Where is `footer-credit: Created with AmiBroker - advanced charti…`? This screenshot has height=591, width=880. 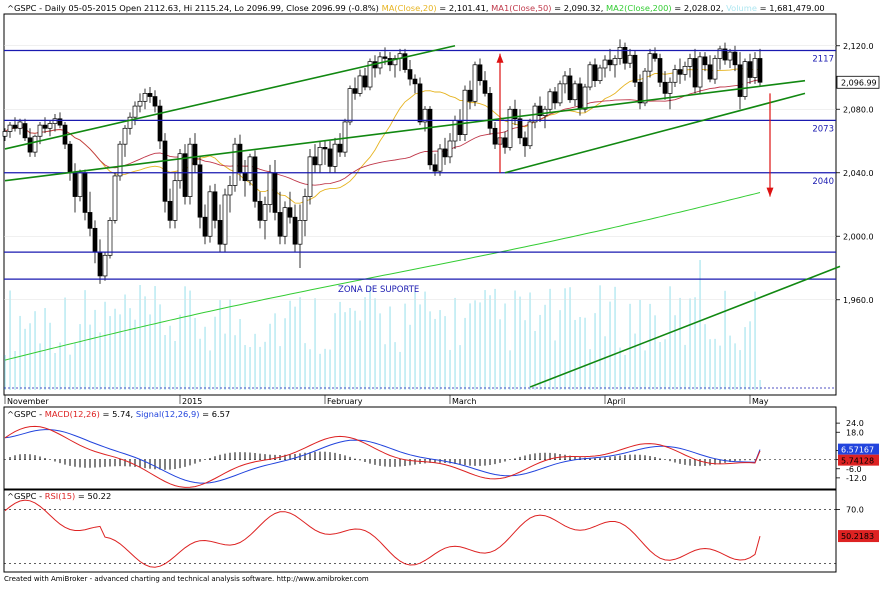 footer-credit: Created with AmiBroker - advanced charti… is located at coordinates (186, 579).